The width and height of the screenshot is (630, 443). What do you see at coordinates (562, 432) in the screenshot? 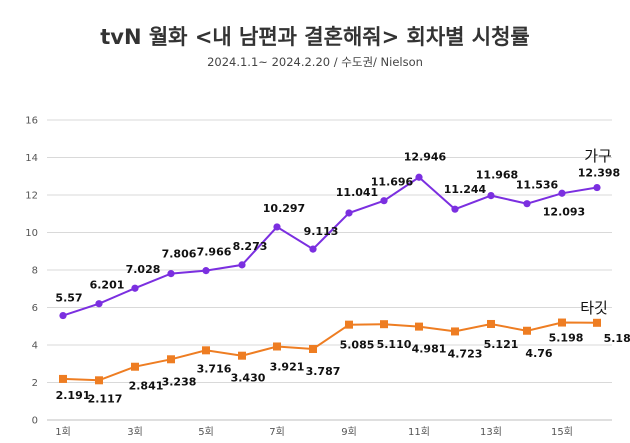
I see `x-tick-label: 15회` at bounding box center [562, 432].